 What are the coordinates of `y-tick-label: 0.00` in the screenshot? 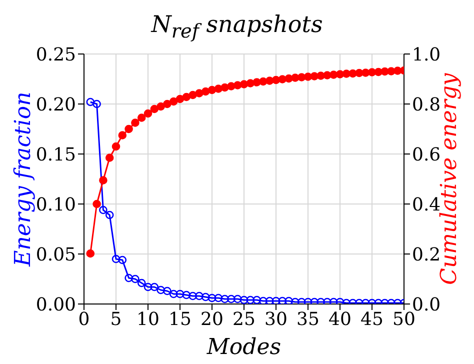 It's located at (56, 305).